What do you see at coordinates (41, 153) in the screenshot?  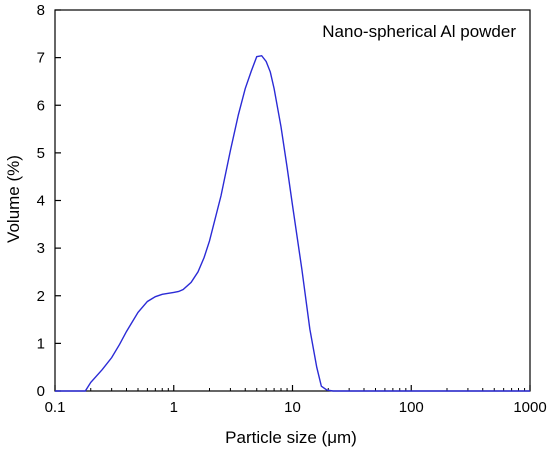 I see `y-tick-label: 5` at bounding box center [41, 153].